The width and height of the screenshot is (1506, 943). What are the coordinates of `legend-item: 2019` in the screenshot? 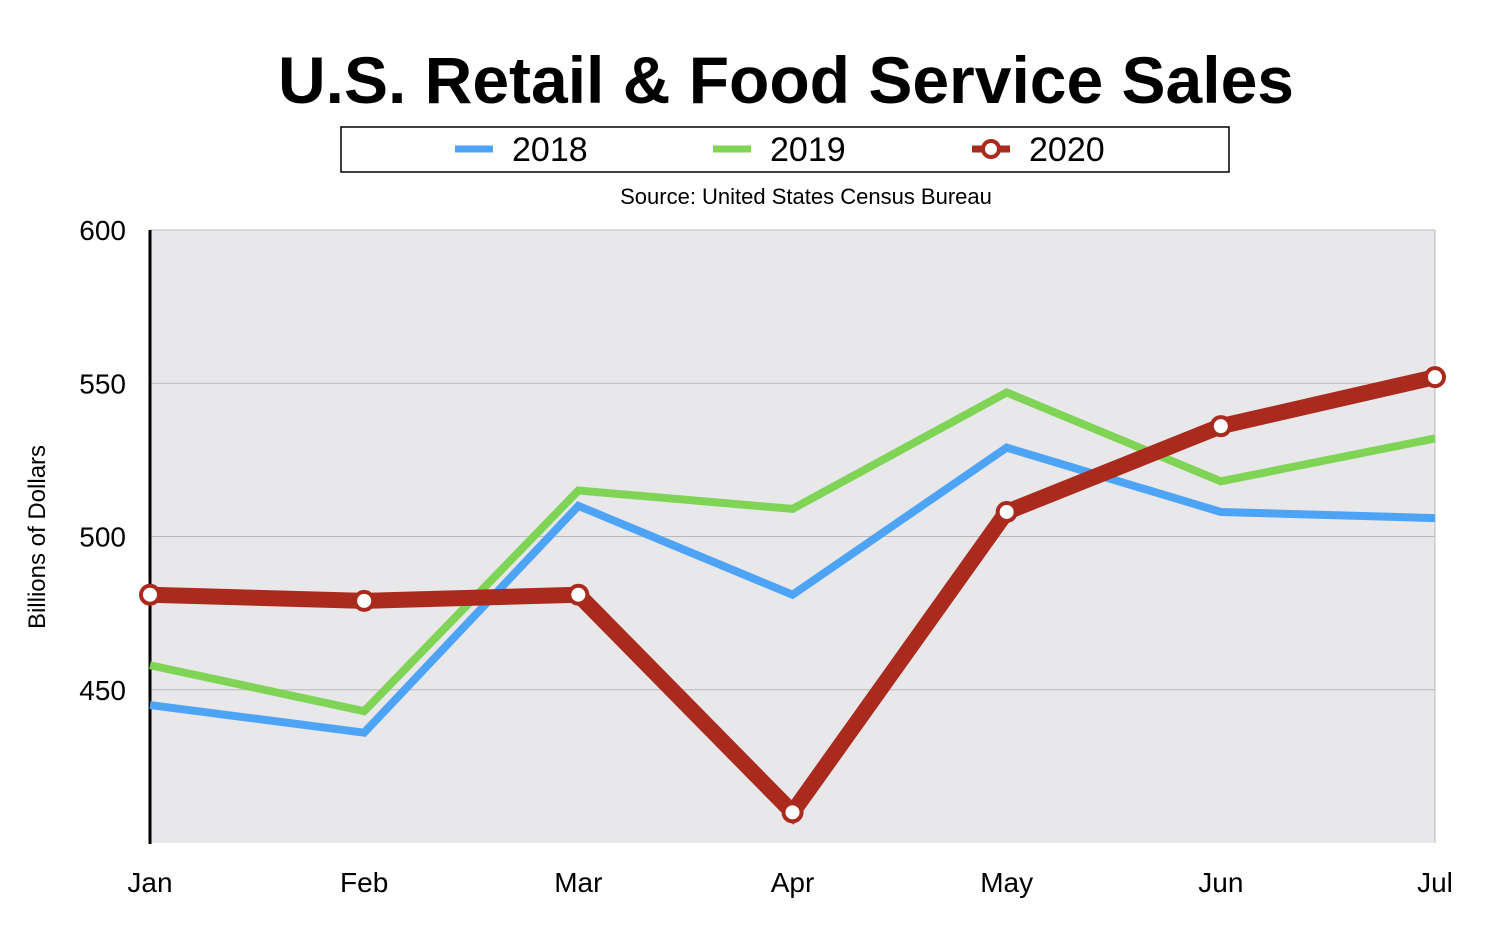 It's located at (779, 150).